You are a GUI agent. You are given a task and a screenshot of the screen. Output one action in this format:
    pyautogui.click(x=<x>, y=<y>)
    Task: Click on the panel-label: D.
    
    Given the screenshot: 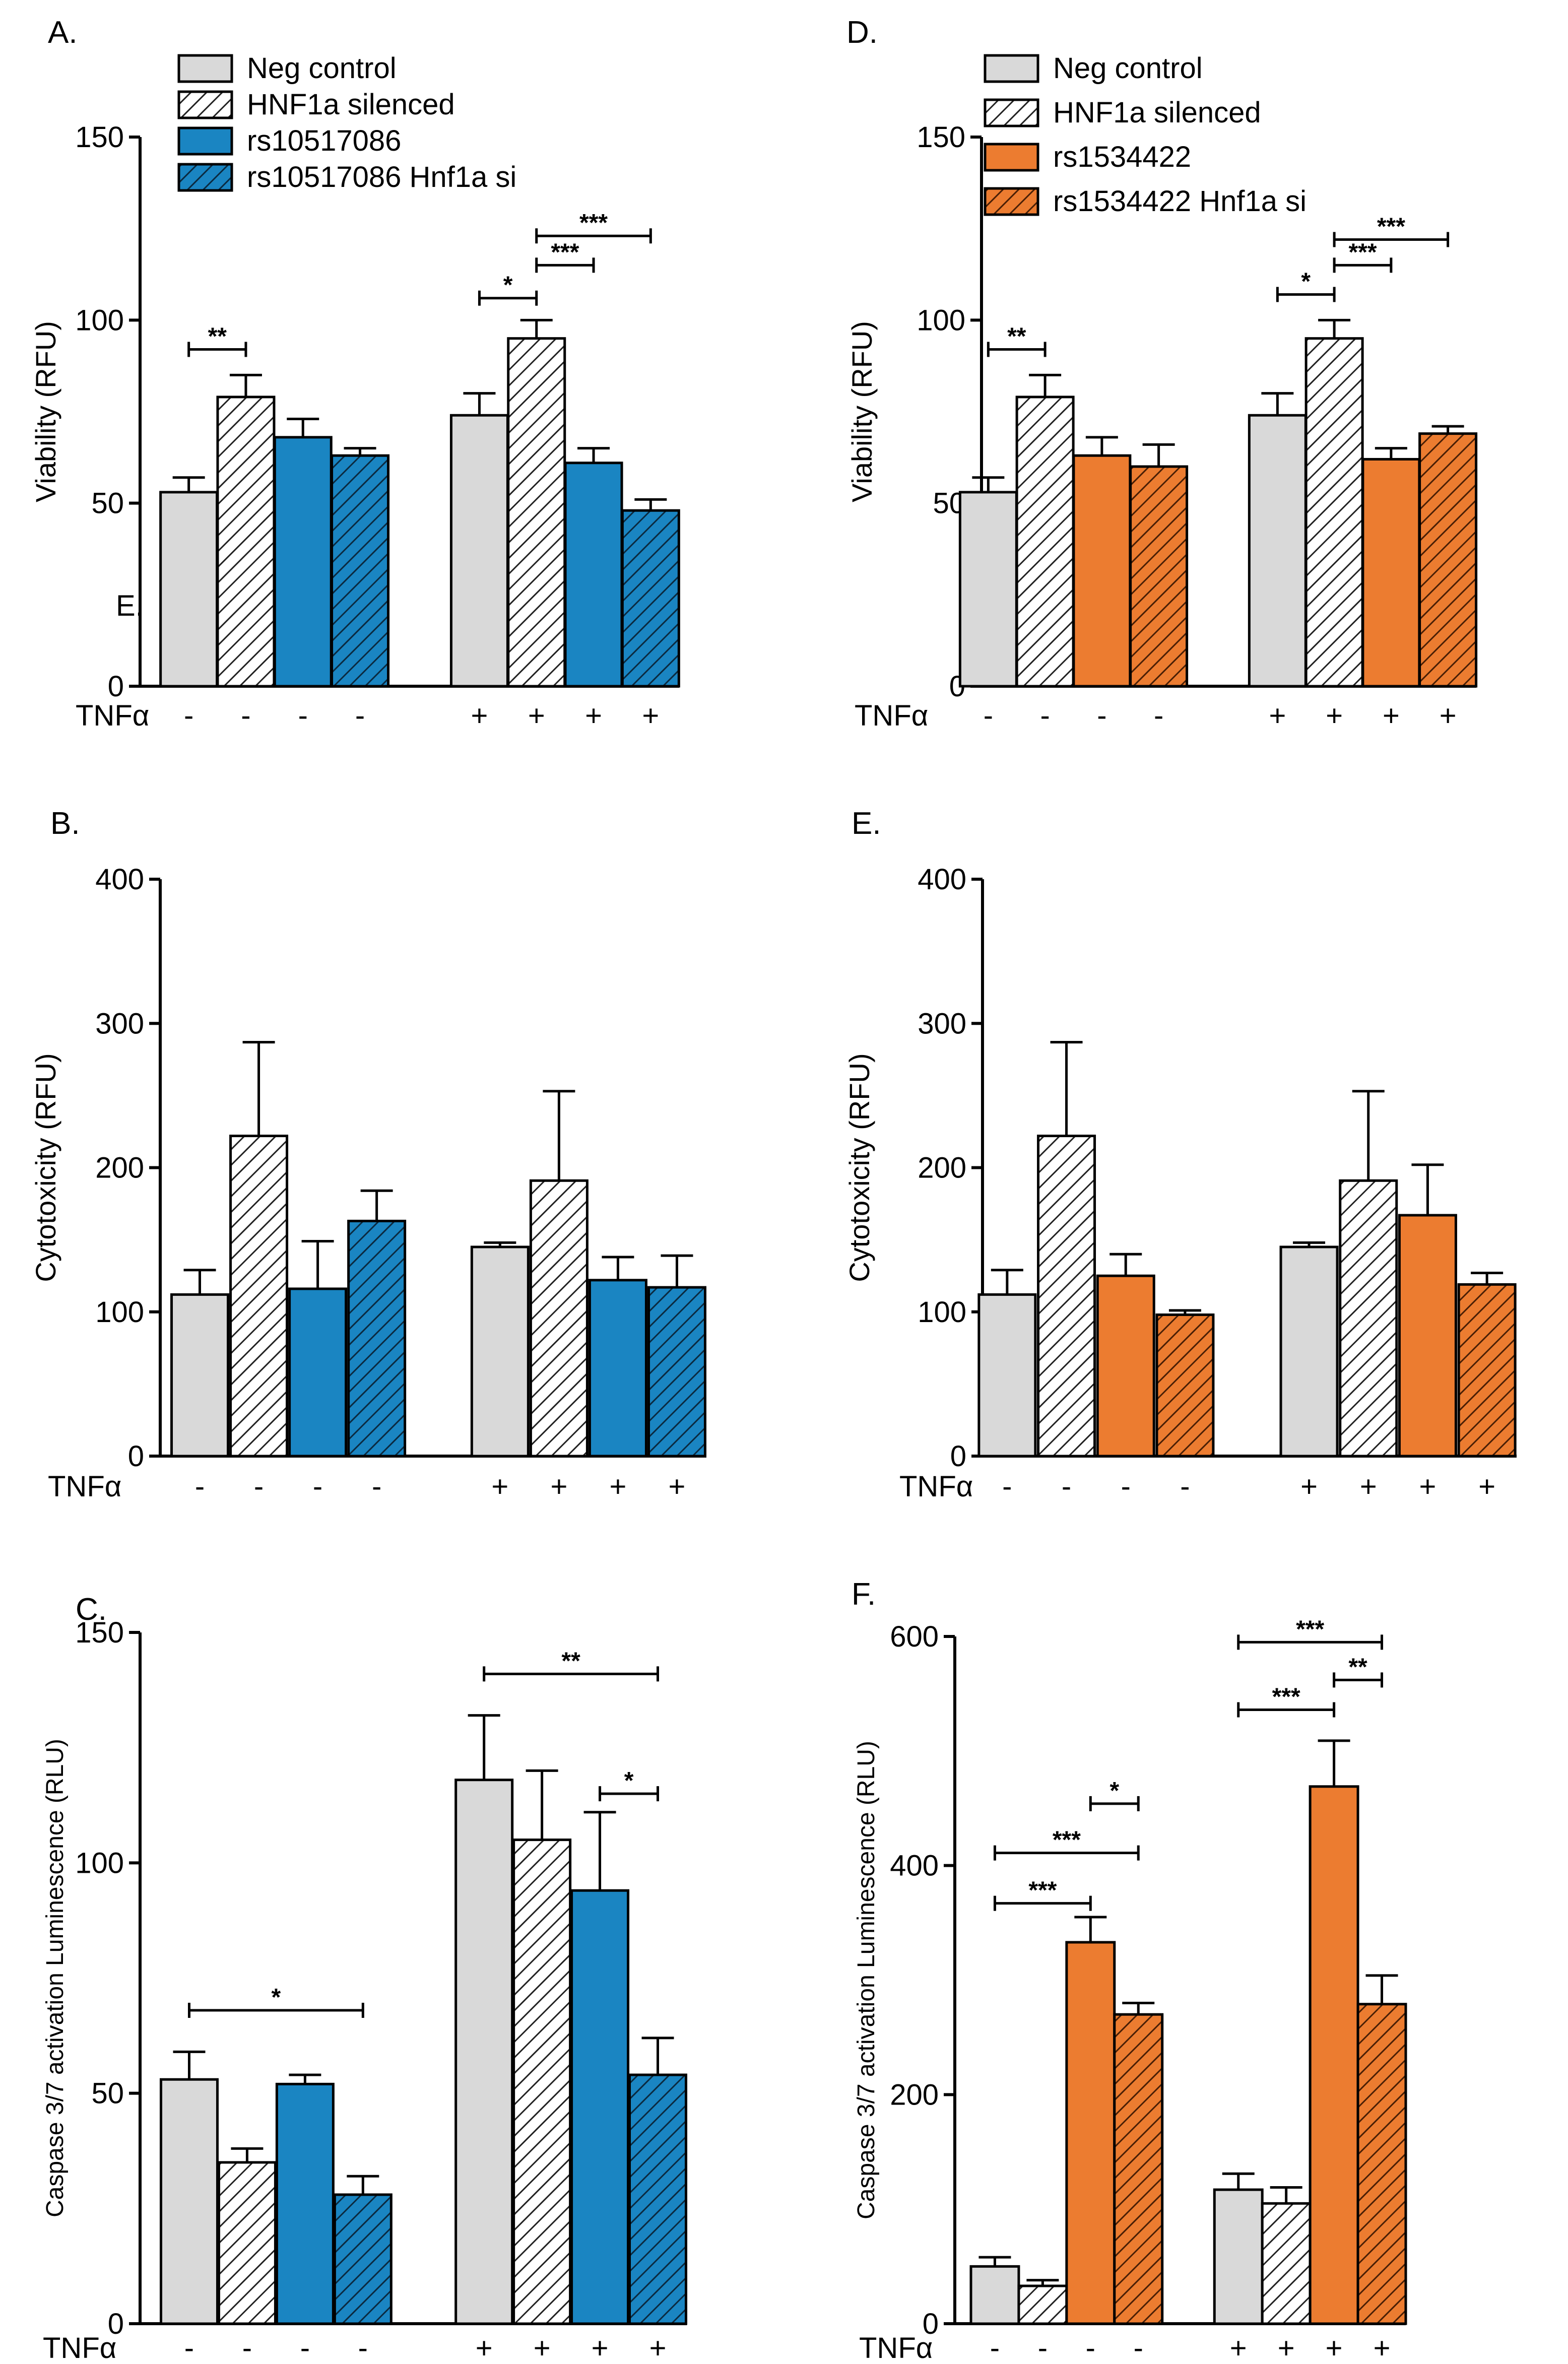 What is the action you would take?
    pyautogui.click(x=862, y=32)
    